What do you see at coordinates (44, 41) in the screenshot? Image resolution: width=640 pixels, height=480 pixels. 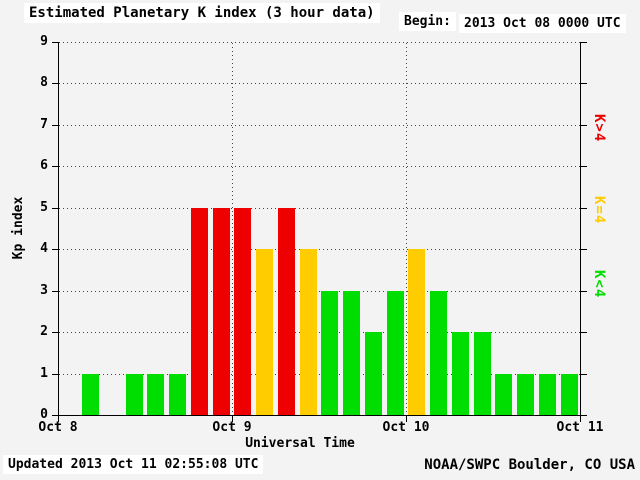 I see `y-tick-label: 9` at bounding box center [44, 41].